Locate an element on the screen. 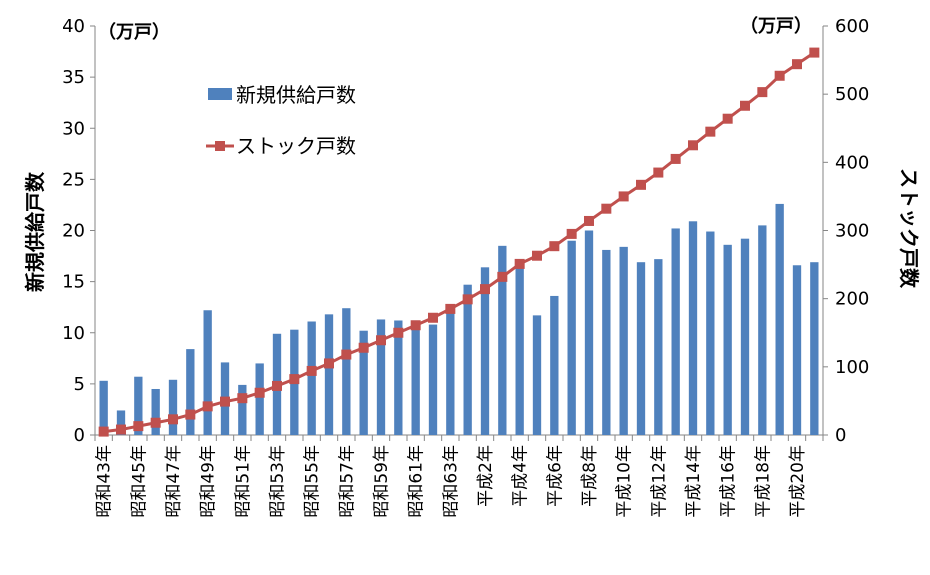 The height and width of the screenshot is (575, 930). x-tick-label: 昭和61年 is located at coordinates (417, 481).